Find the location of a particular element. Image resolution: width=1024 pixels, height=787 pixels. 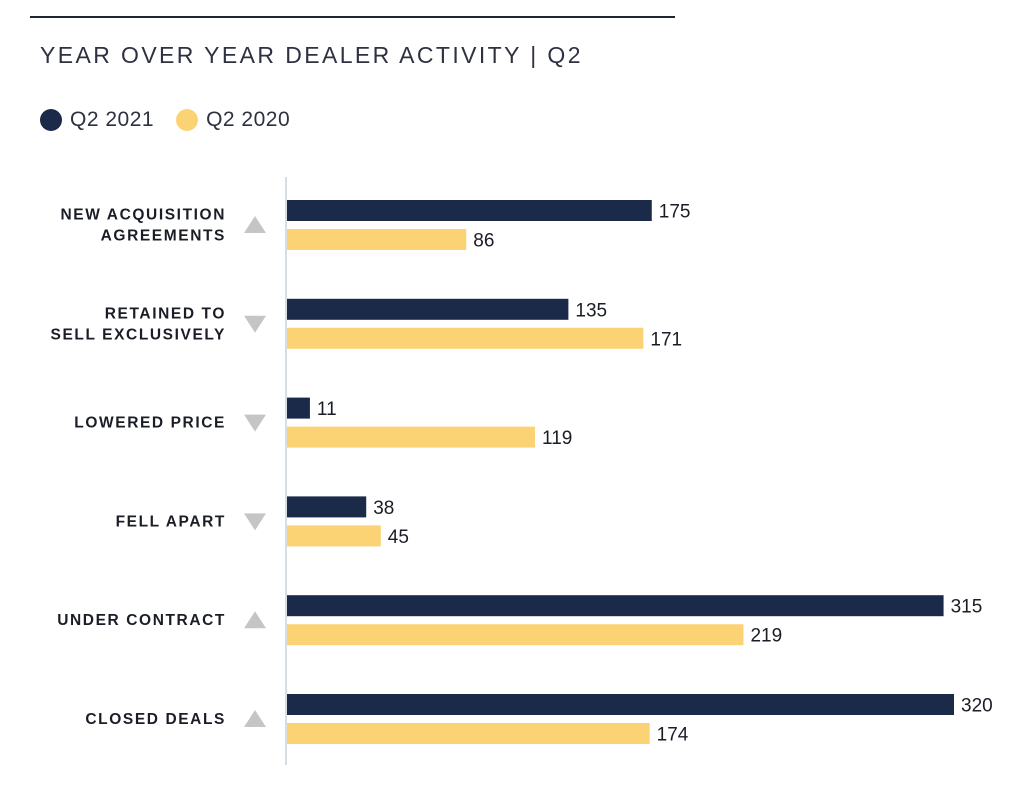

top-rule is located at coordinates (352, 17).